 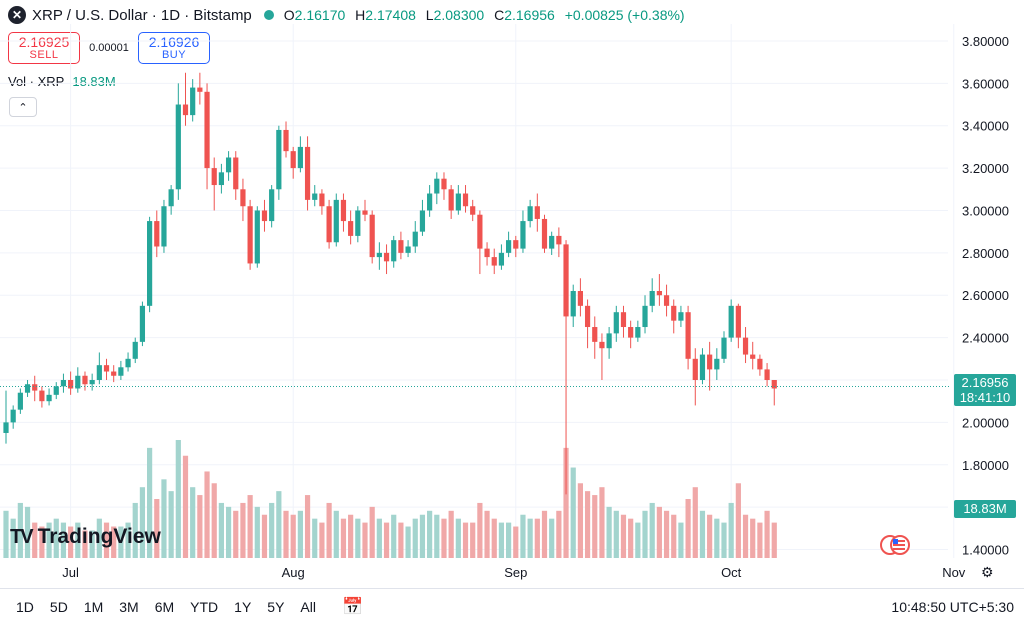 I want to click on tradingview-logo: TV TradingView, so click(x=85, y=537).